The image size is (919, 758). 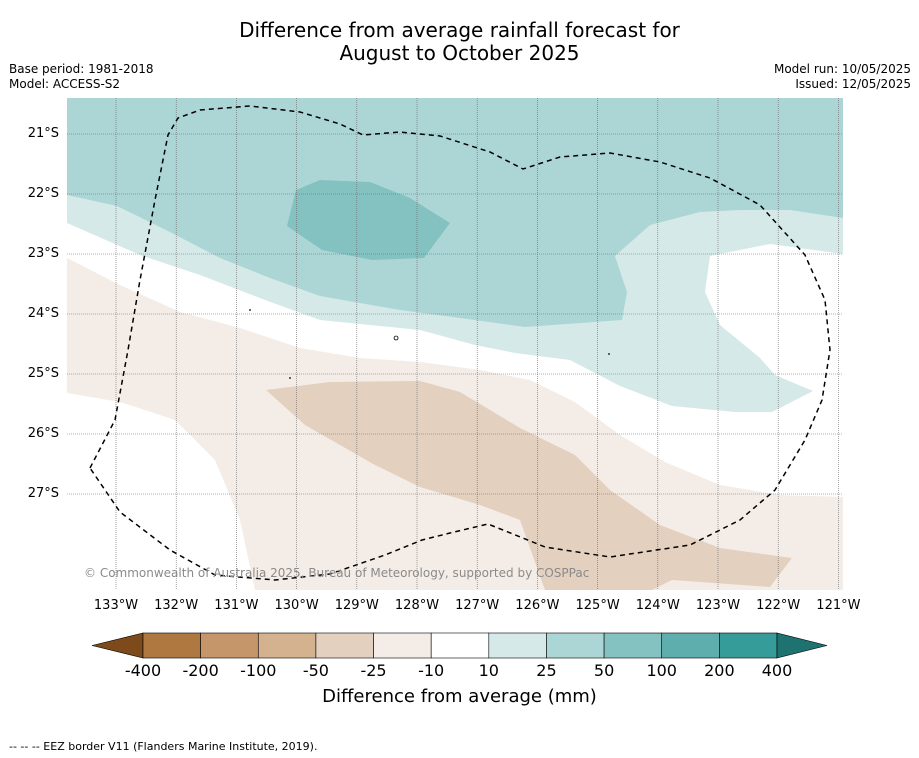 What do you see at coordinates (488, 670) in the screenshot?
I see `colorbar-tick-label: 10` at bounding box center [488, 670].